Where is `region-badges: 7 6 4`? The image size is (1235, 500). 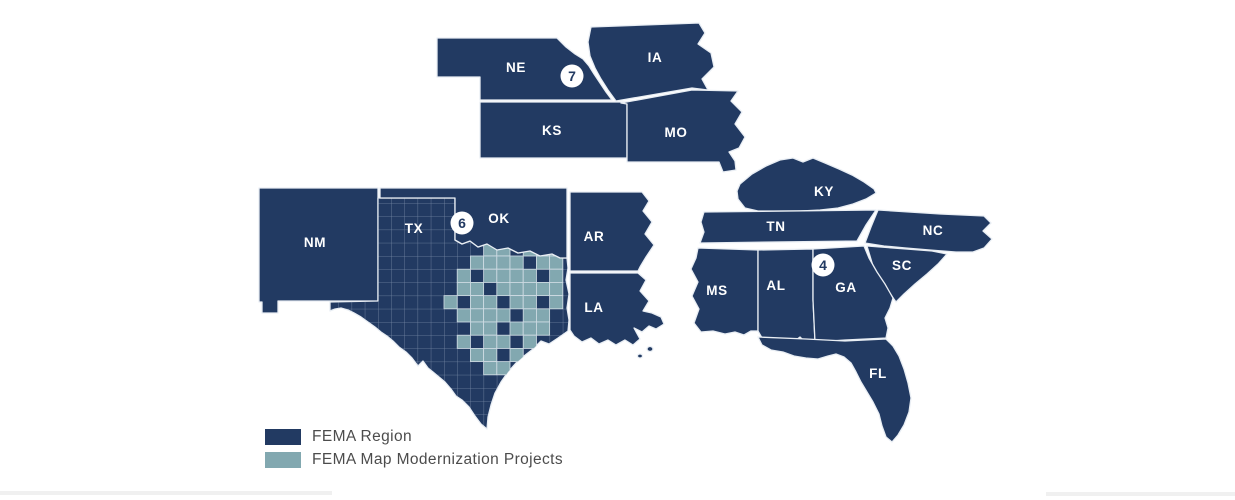
region-badges: 7 6 4 is located at coordinates (642, 170).